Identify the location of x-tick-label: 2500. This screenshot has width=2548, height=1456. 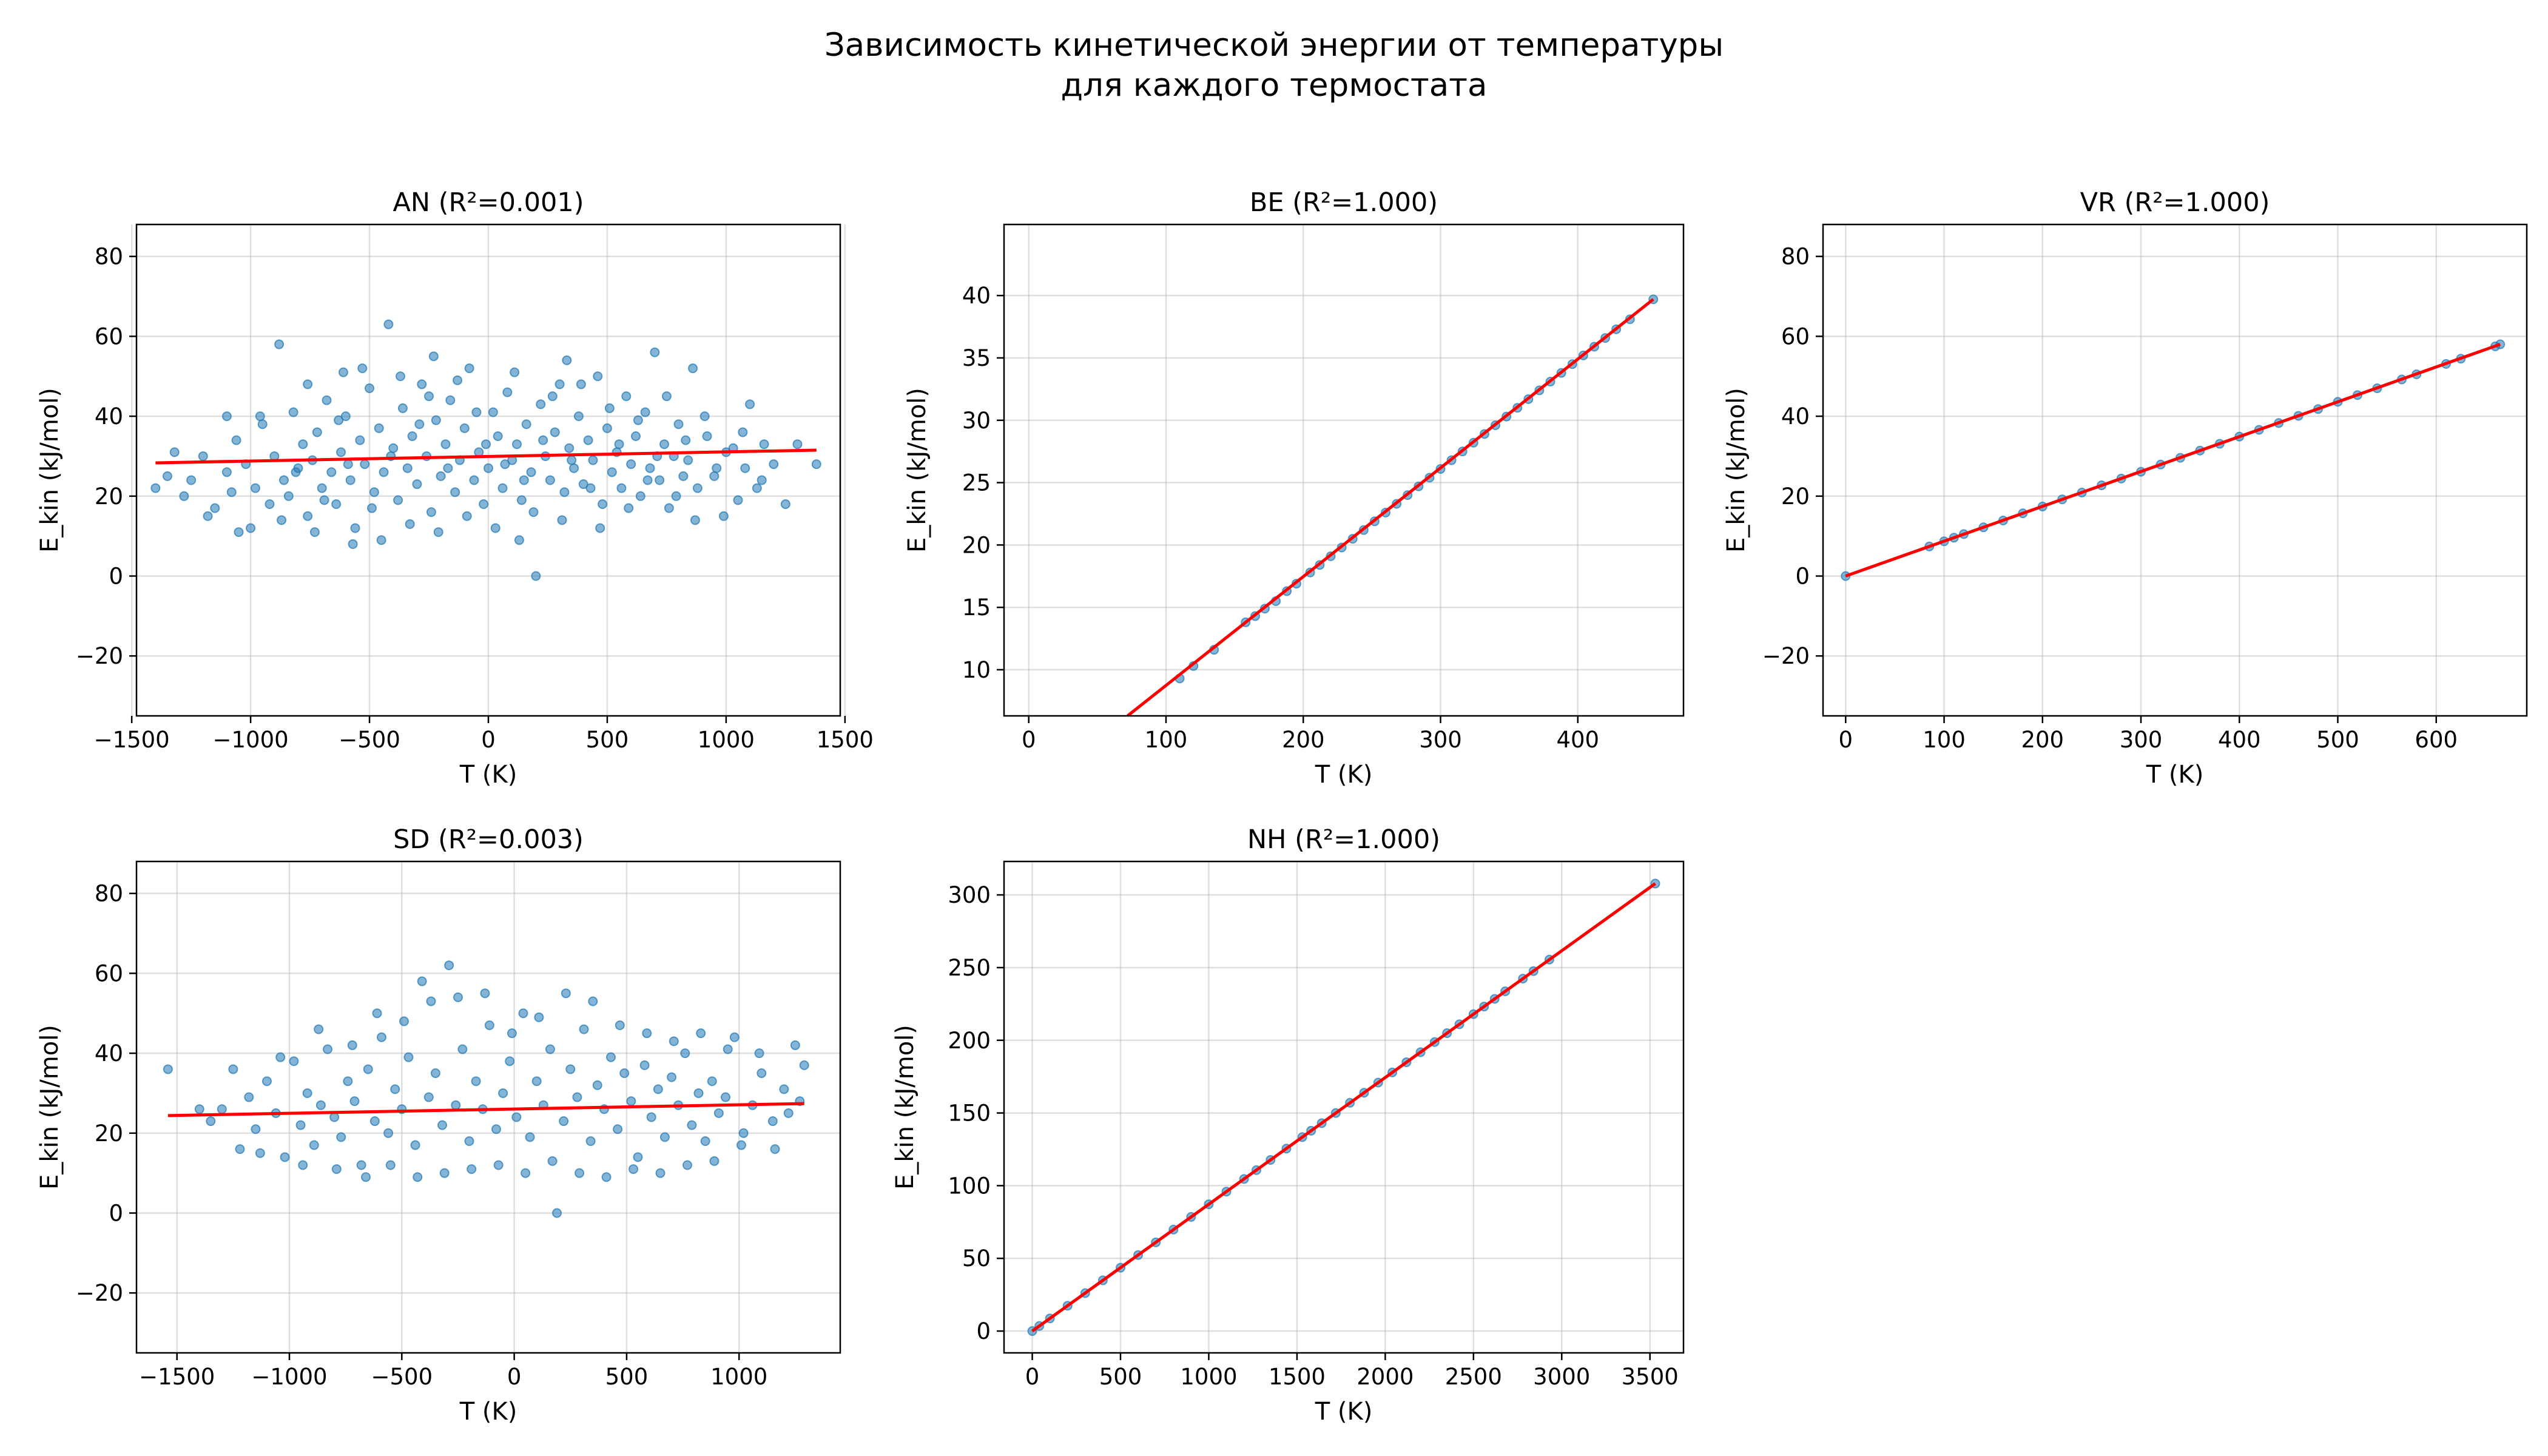
(1473, 1377).